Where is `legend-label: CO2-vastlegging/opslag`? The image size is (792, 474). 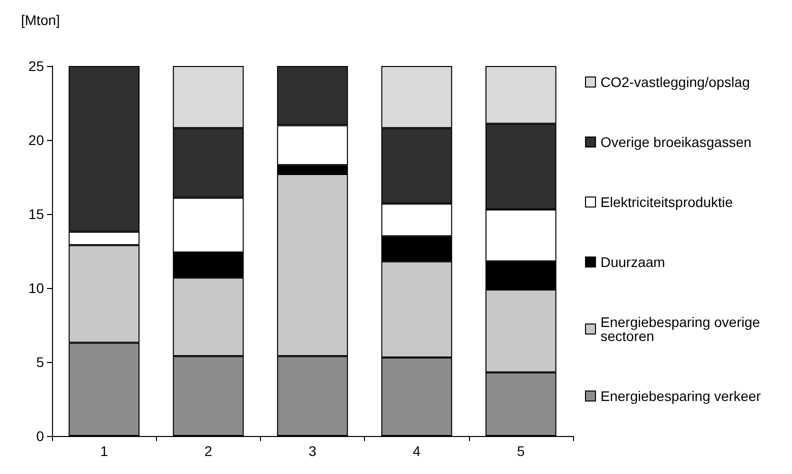 legend-label: CO2-vastlegging/opslag is located at coordinates (675, 82).